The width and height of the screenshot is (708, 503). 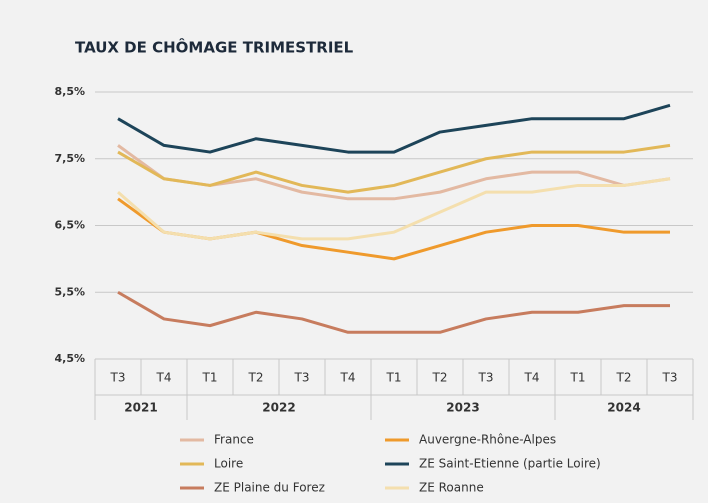 I want to click on y-tick-label: 7,5%, so click(x=69, y=158).